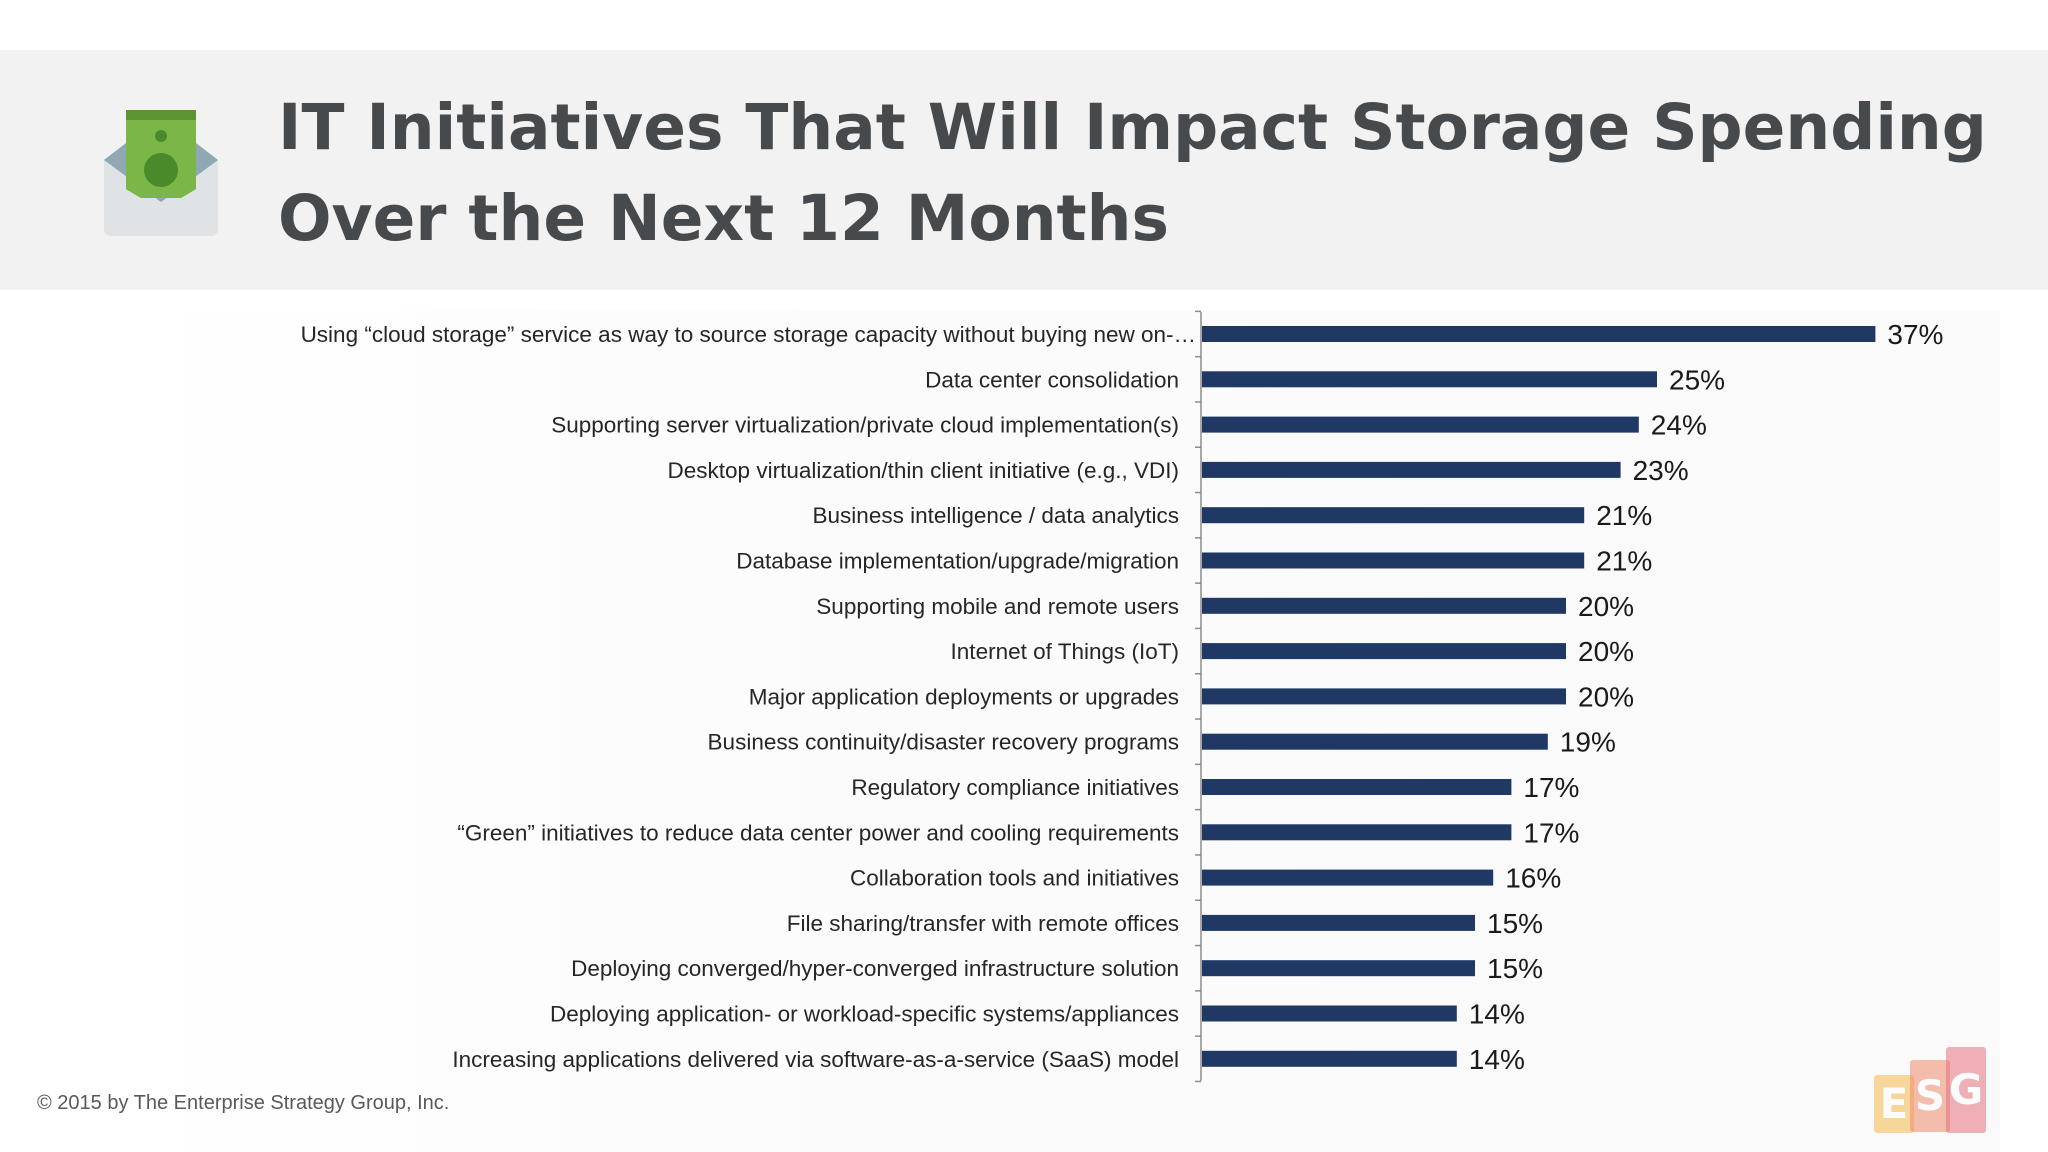  I want to click on category-label: Collaboration tools and initiatives, so click(1014, 878).